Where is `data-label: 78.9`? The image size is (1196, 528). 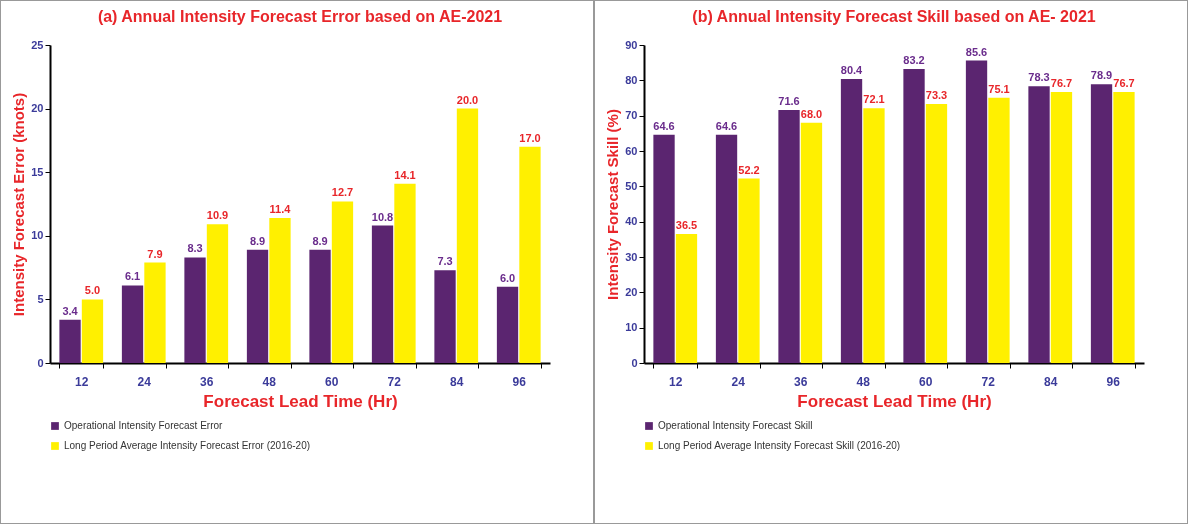 data-label: 78.9 is located at coordinates (1101, 75).